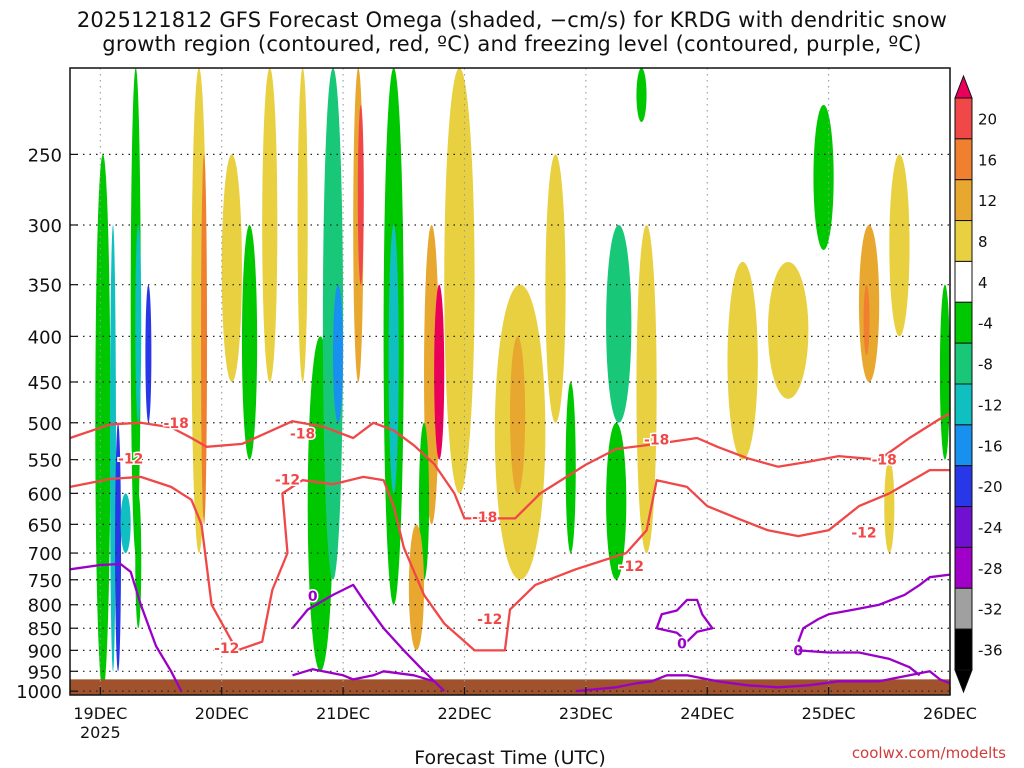 The image size is (1024, 768). I want to click on x-tick-label-4: 23DEC, so click(586, 713).